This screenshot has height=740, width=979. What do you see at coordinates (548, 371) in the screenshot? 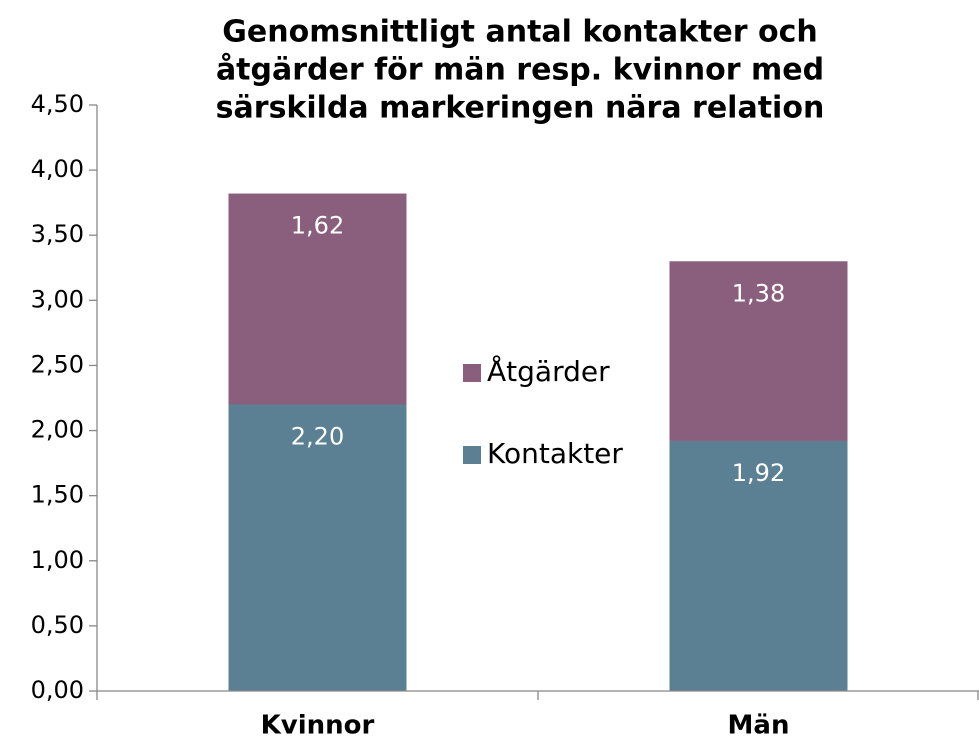
I see `legend-label: Åtgärder` at bounding box center [548, 371].